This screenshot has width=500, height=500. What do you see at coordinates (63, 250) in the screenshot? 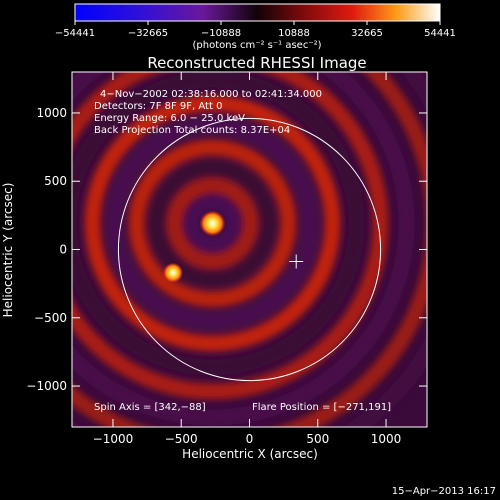
I see `y-tick-label: 0` at bounding box center [63, 250].